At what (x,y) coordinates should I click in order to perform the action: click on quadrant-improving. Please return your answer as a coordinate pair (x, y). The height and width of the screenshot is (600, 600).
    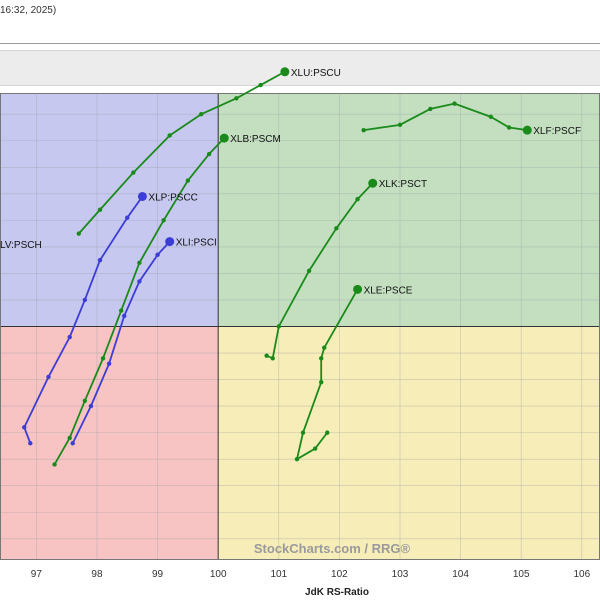
    Looking at the image, I should click on (109, 210).